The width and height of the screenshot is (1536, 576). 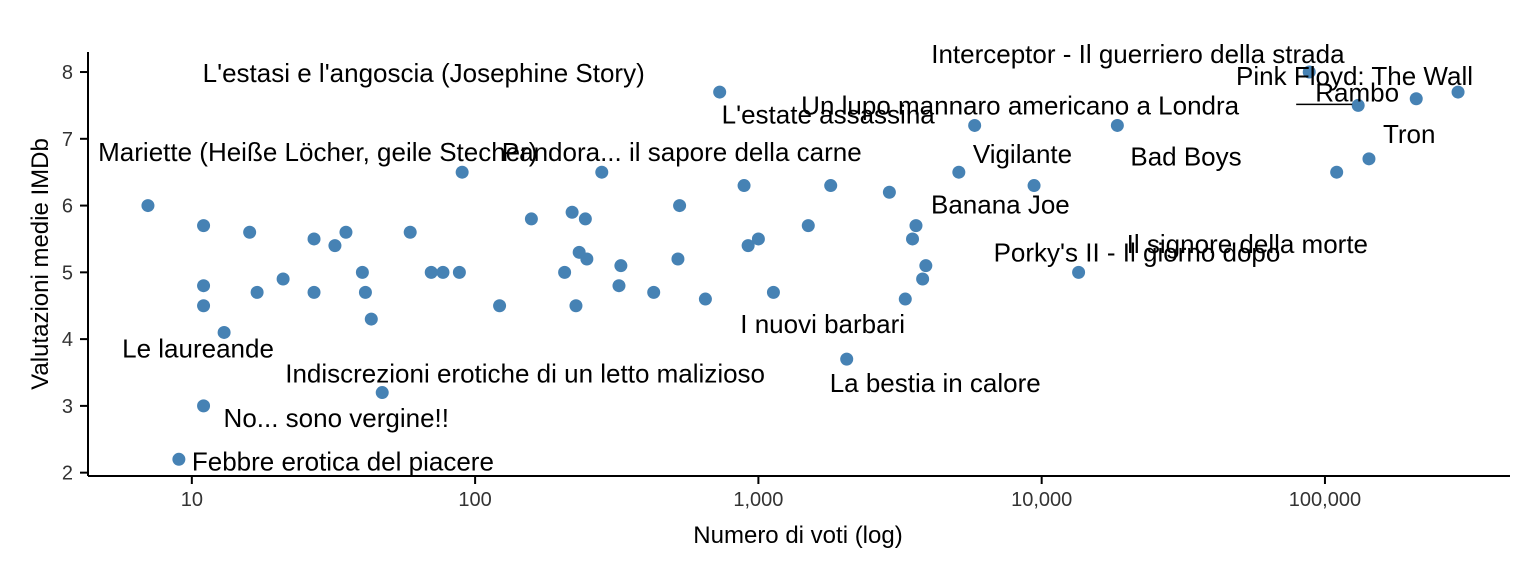 I want to click on point-label: Tron, so click(x=1409, y=134).